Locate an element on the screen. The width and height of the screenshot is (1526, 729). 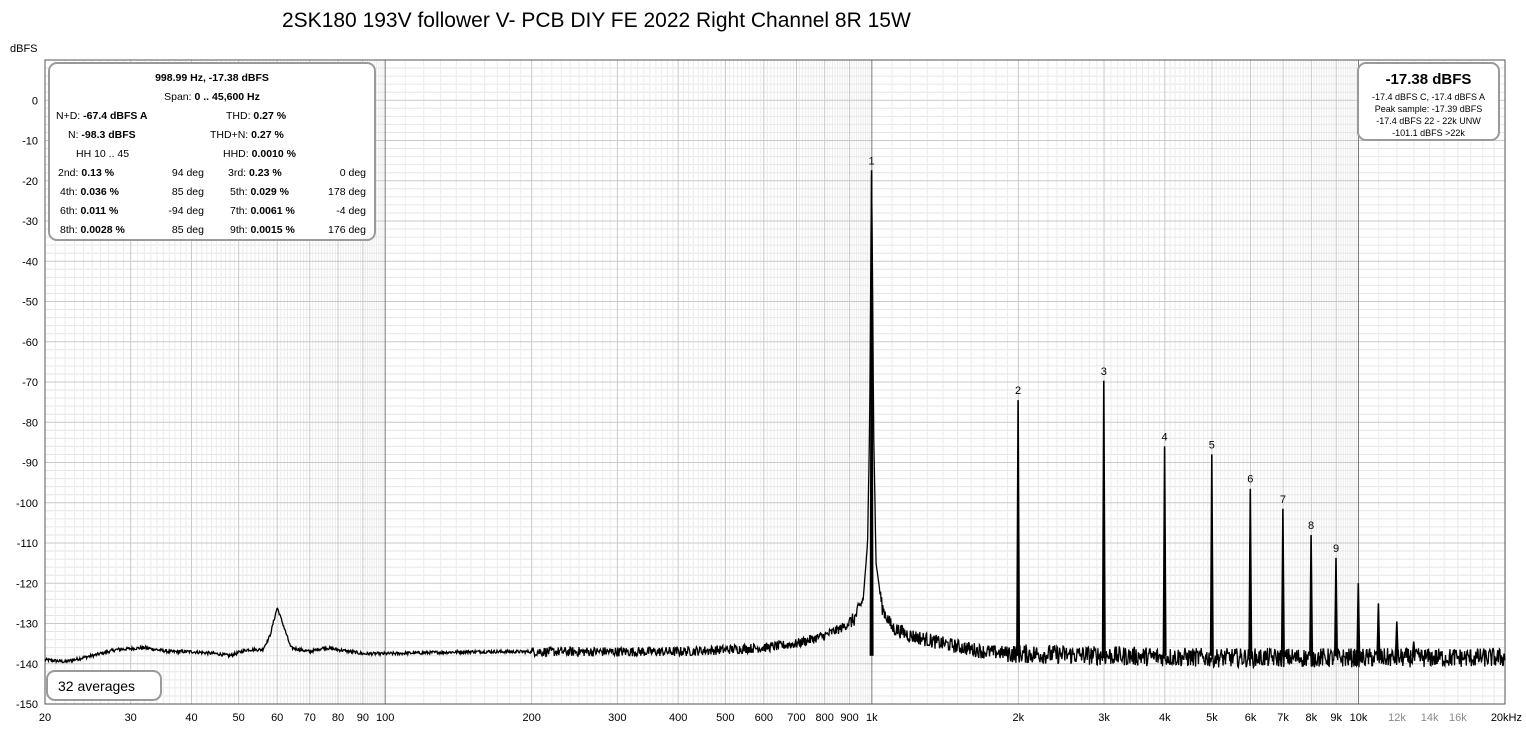
y-tick-label: -150 is located at coordinates (27, 705).